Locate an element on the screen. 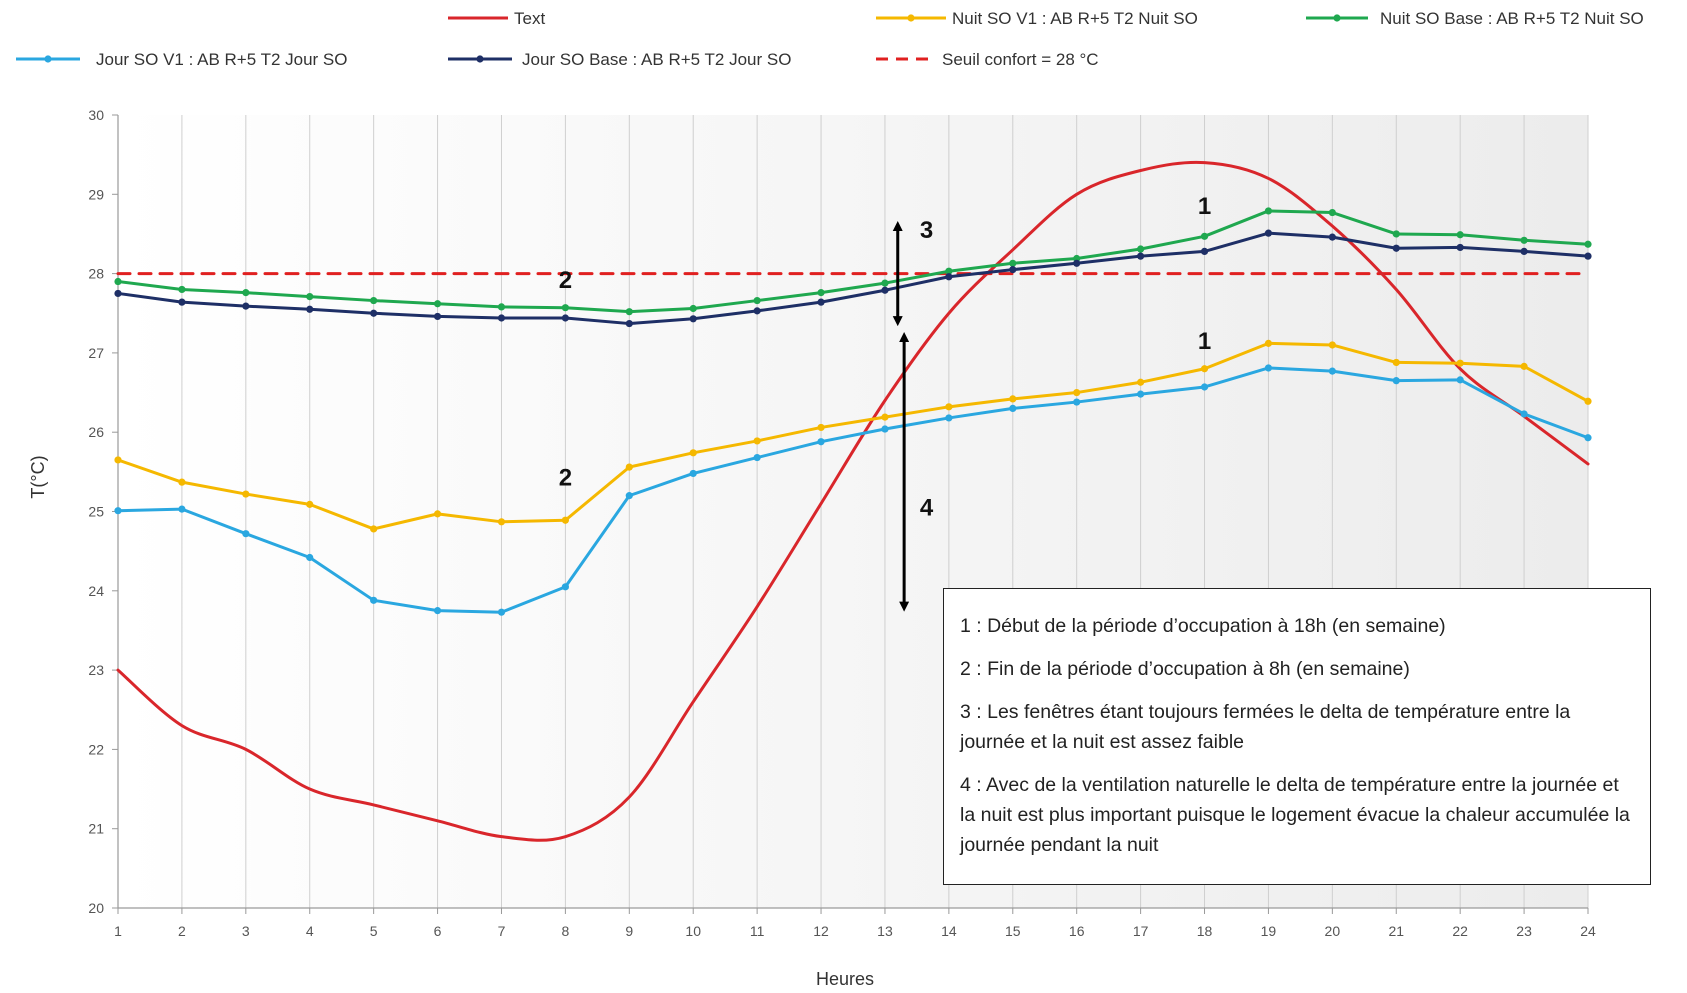  x-tick-label-21: 21 is located at coordinates (1396, 931).